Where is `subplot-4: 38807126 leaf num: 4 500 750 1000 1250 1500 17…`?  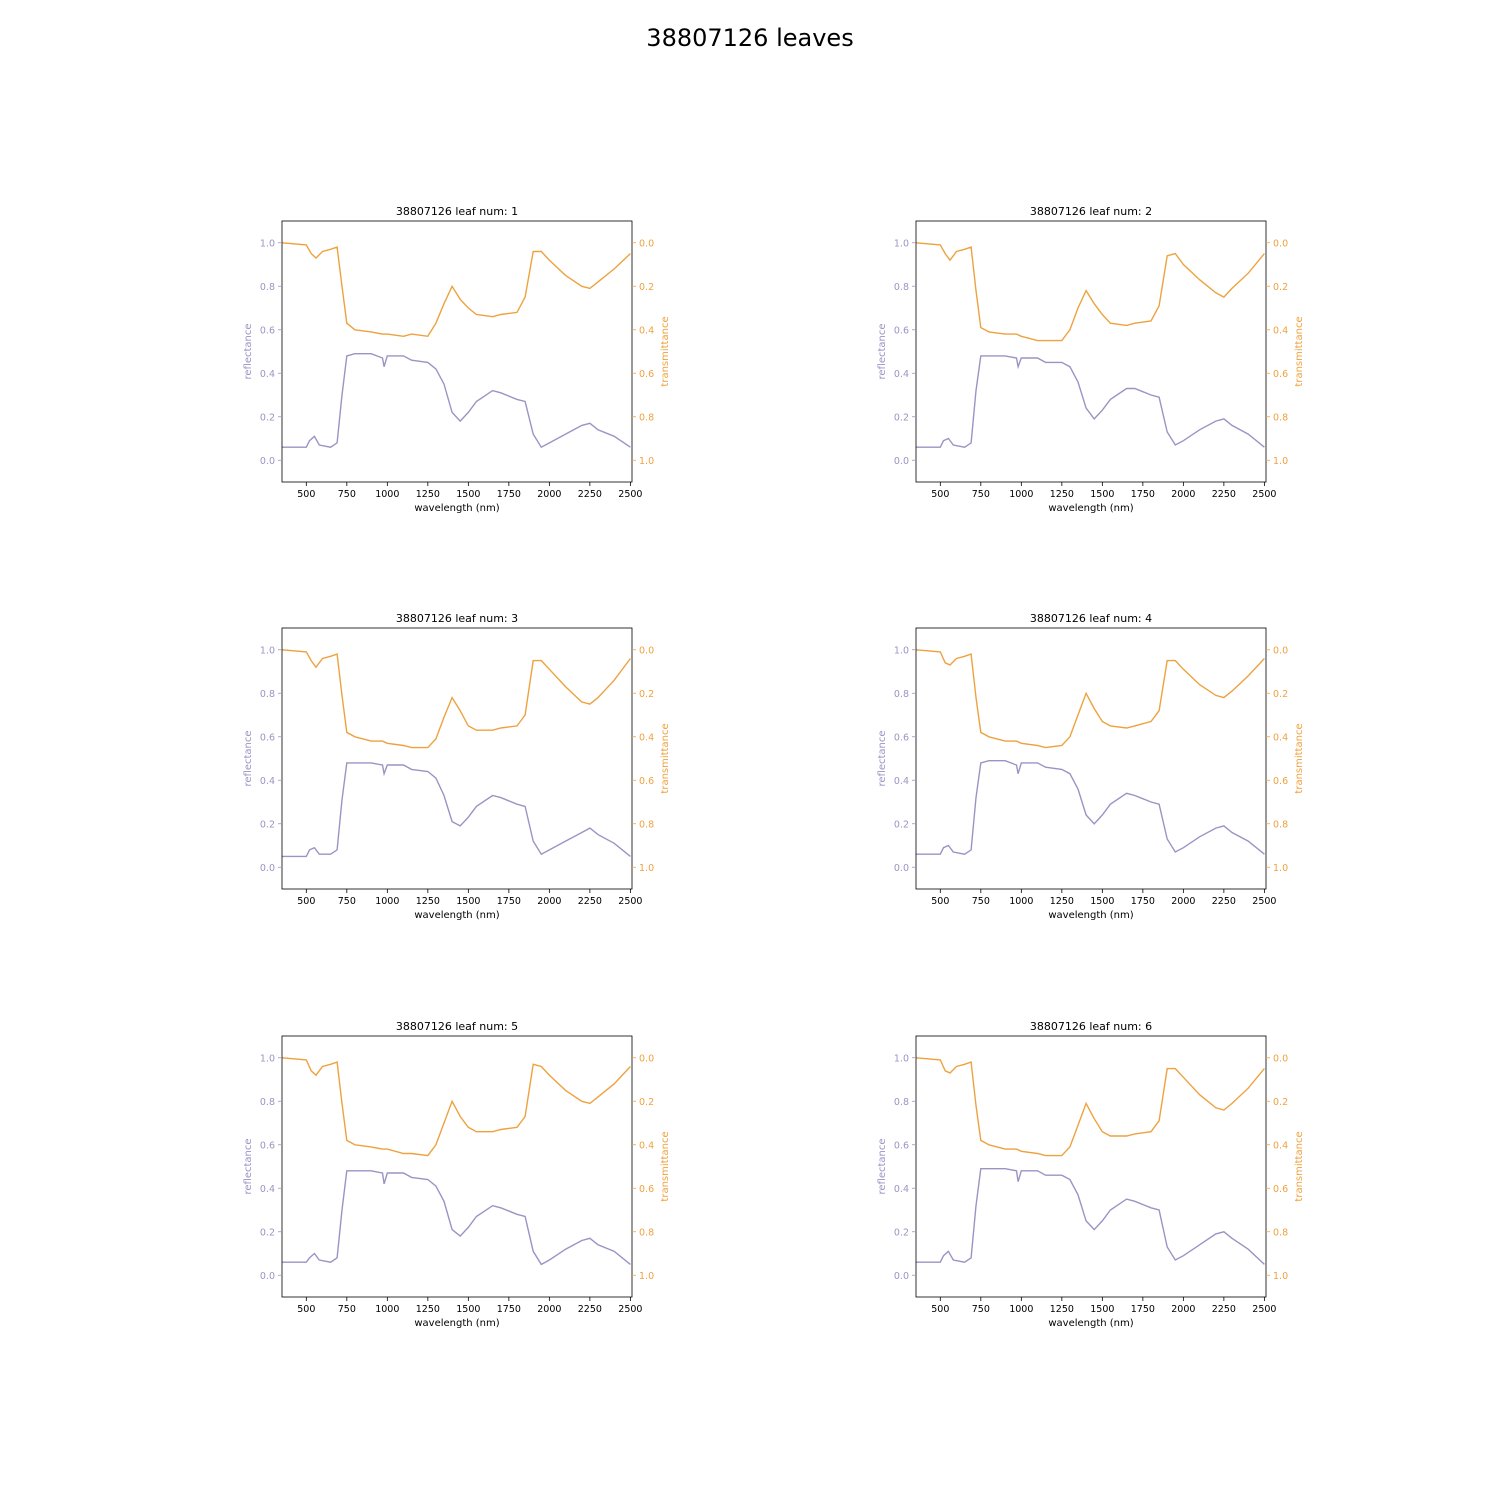 subplot-4: 38807126 leaf num: 4 500 750 1000 1250 1500 17… is located at coordinates (1091, 766).